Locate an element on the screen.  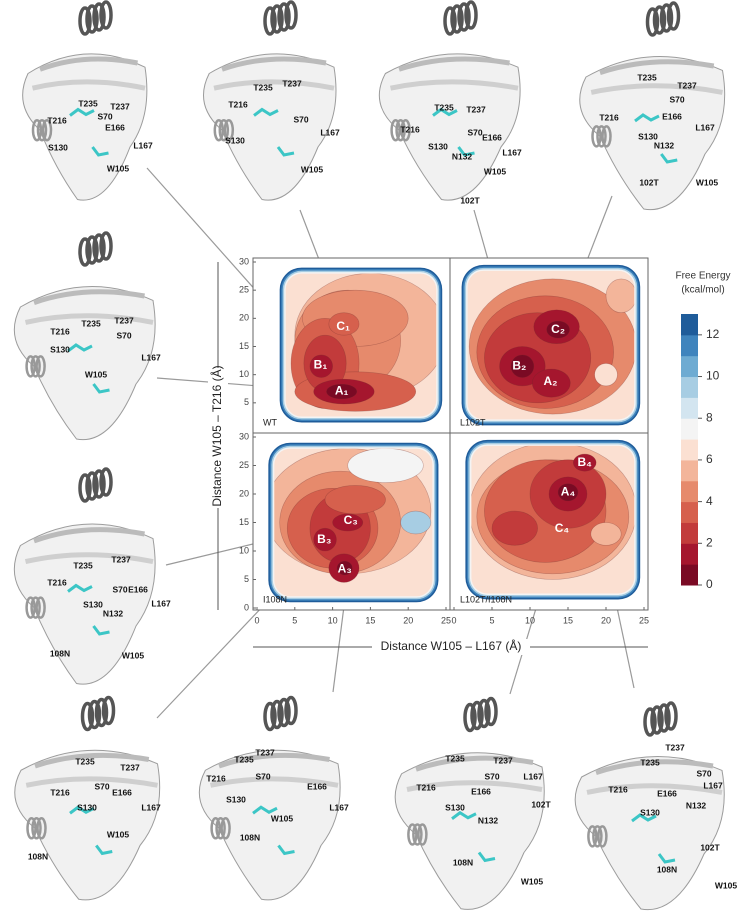
state-label: A₂ is located at coordinates (551, 381).